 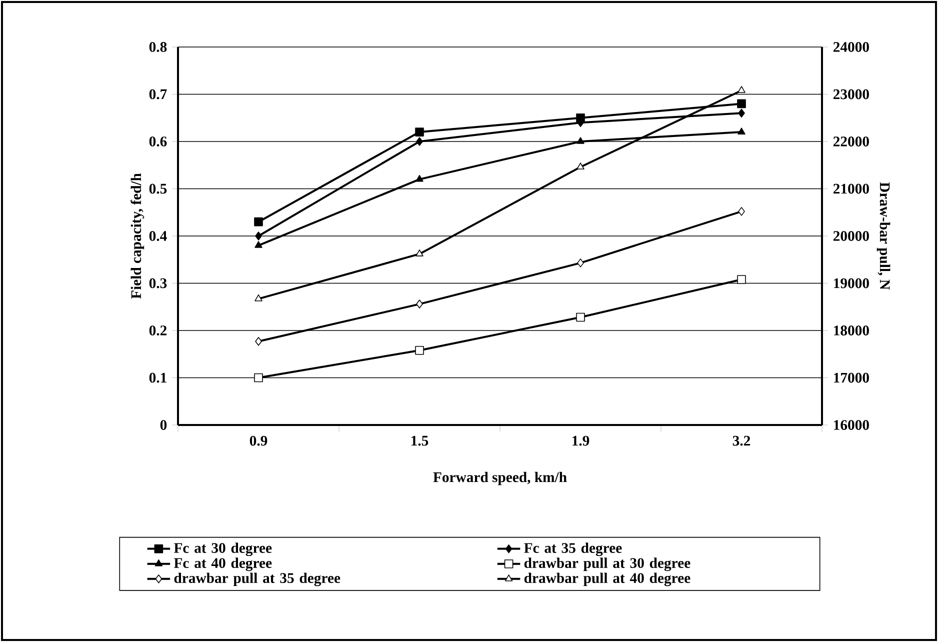 What do you see at coordinates (158, 47) in the screenshot?
I see `y-tick-label: 0.8` at bounding box center [158, 47].